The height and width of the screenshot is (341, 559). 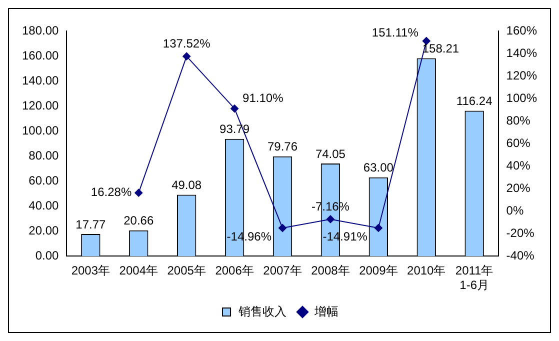 I want to click on y2-tick-label: 160%, so click(x=522, y=30).